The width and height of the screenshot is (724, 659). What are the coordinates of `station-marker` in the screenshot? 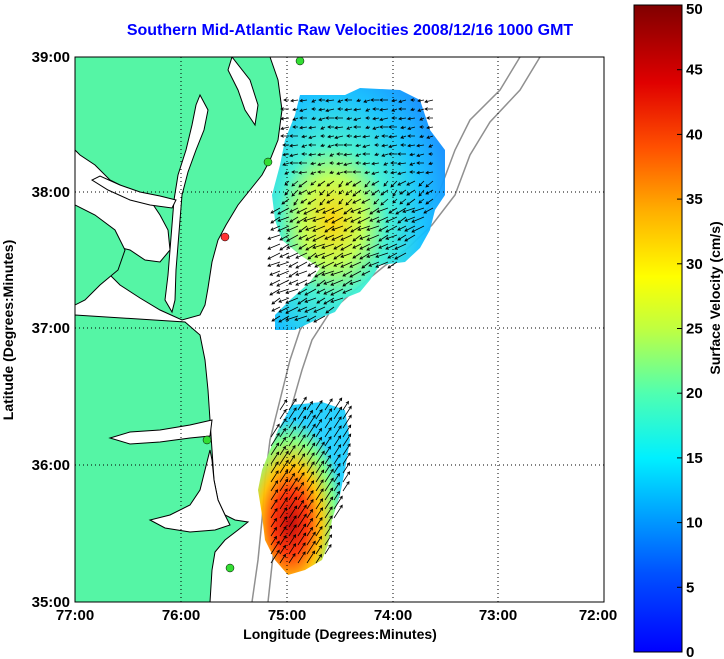 It's located at (300, 61).